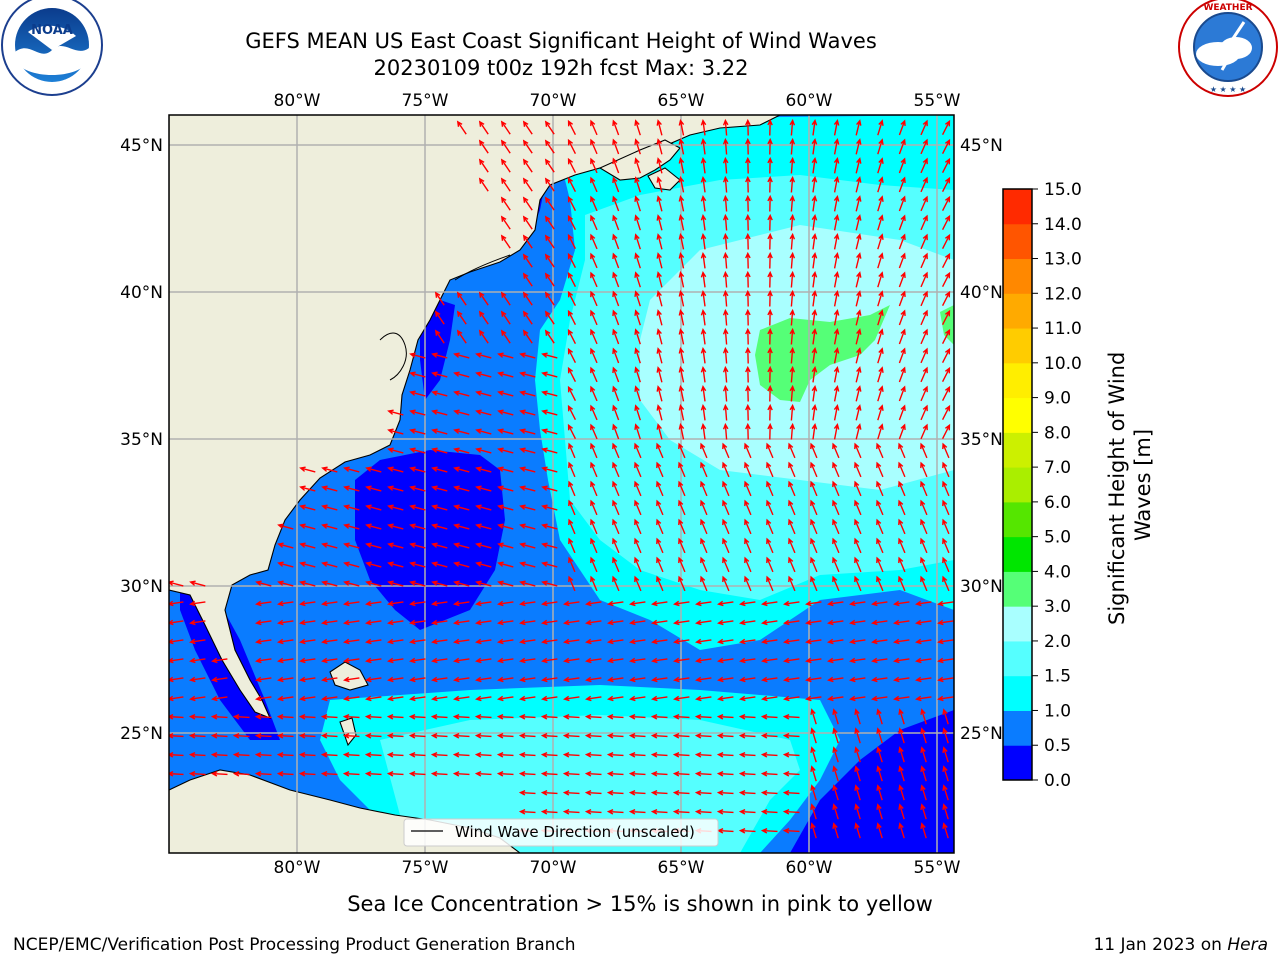 This screenshot has height=960, width=1280. Describe the element at coordinates (425, 101) in the screenshot. I see `lon-label-top: 75°W` at that location.